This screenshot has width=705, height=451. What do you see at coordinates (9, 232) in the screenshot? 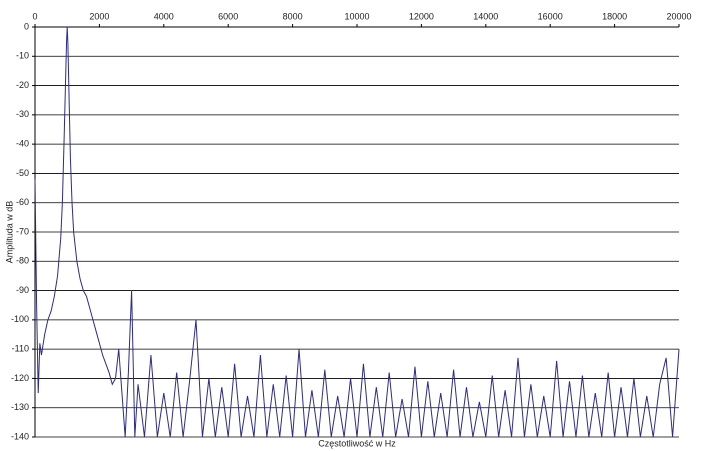
I see `y-axis-label: Amplituda w dB` at bounding box center [9, 232].